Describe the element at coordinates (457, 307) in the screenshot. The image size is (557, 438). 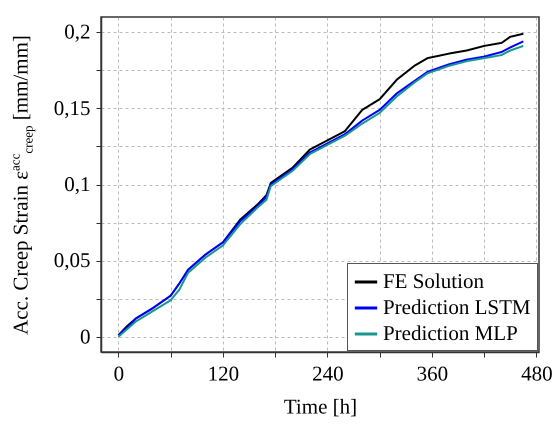
I see `legend-label: Prediction LSTM` at that location.